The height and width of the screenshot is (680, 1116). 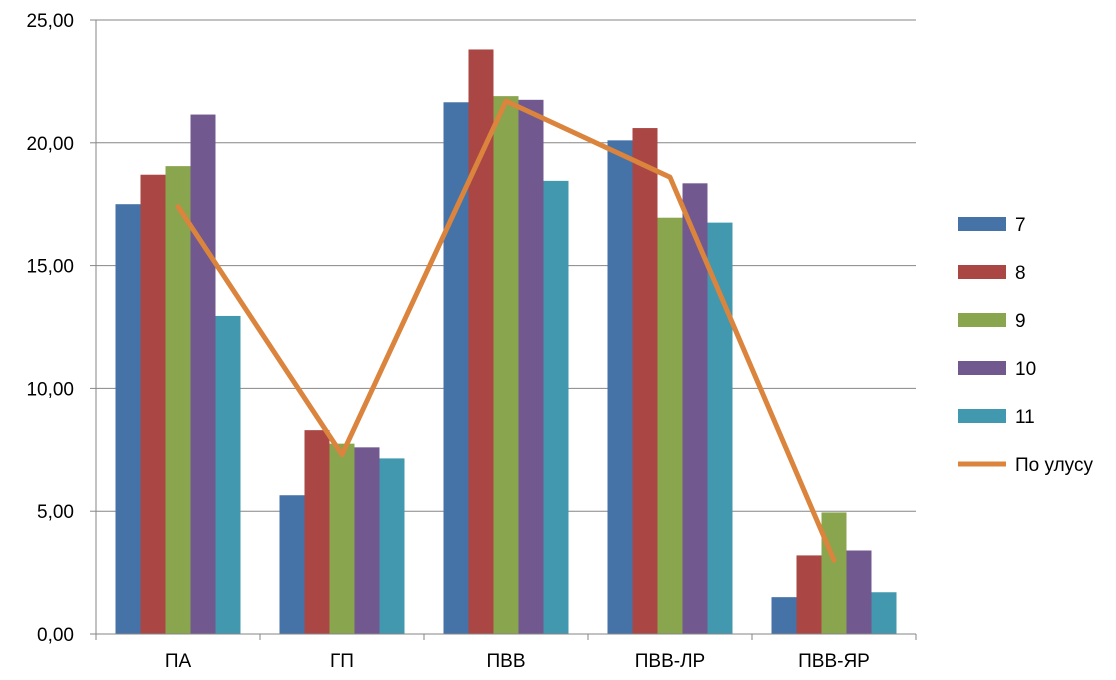 I want to click on y-tick-label: 25,00, so click(x=50, y=21).